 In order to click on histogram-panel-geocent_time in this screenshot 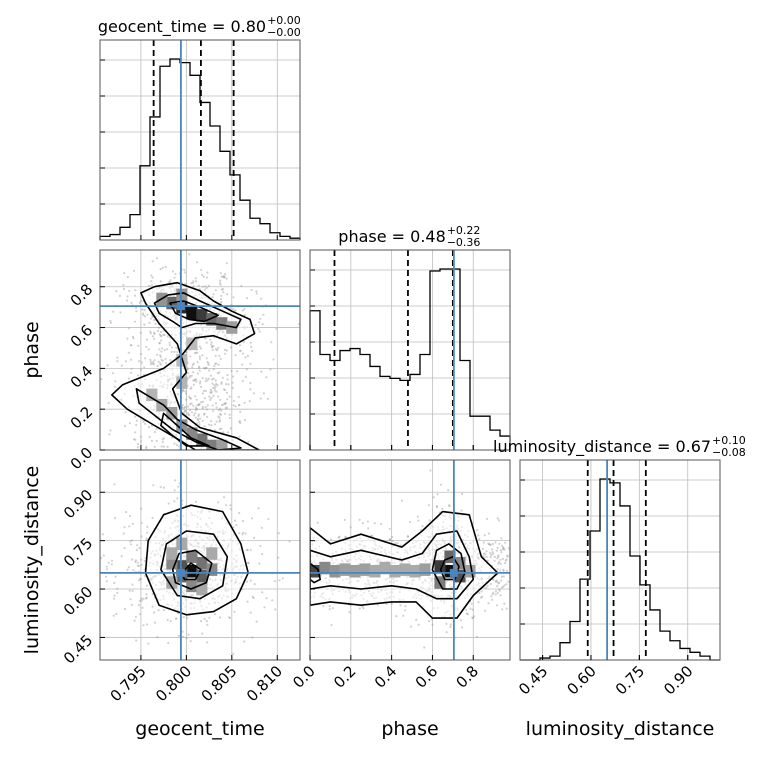, I will do `click(200, 140)`.